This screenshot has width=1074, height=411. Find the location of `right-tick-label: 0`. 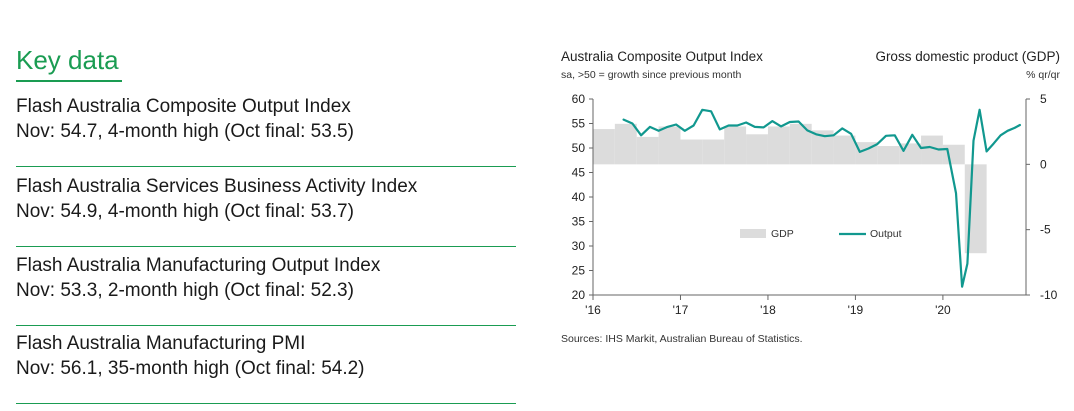

right-tick-label: 0 is located at coordinates (1043, 164).